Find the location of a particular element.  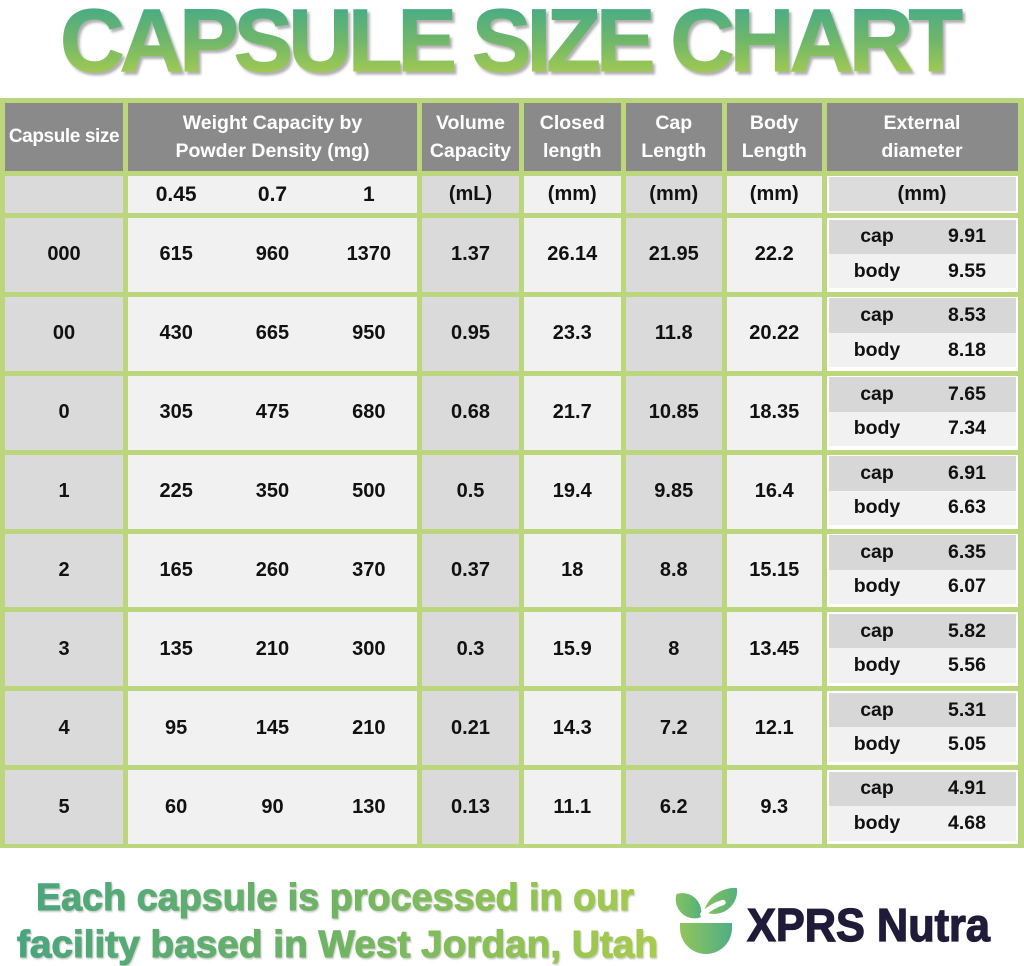

svg-text: CAPSULE SIZE CHART is located at coordinates (511, 45).